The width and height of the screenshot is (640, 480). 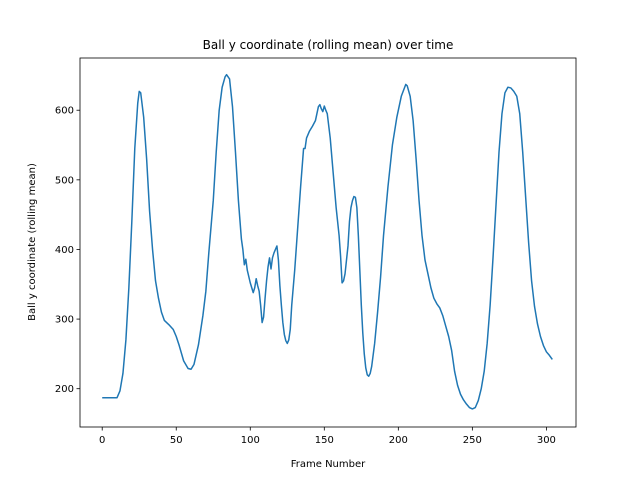 What do you see at coordinates (324, 440) in the screenshot?
I see `x-tick-label: 150` at bounding box center [324, 440].